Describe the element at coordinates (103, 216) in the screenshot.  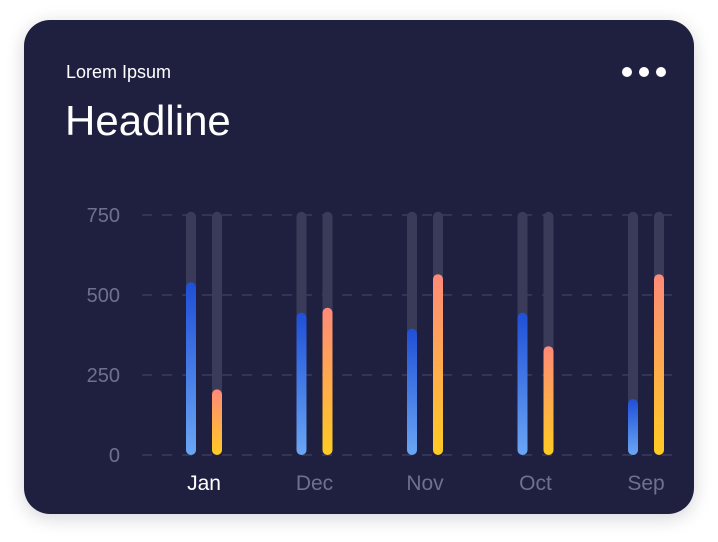
I see `y-tick-label: 750` at that location.